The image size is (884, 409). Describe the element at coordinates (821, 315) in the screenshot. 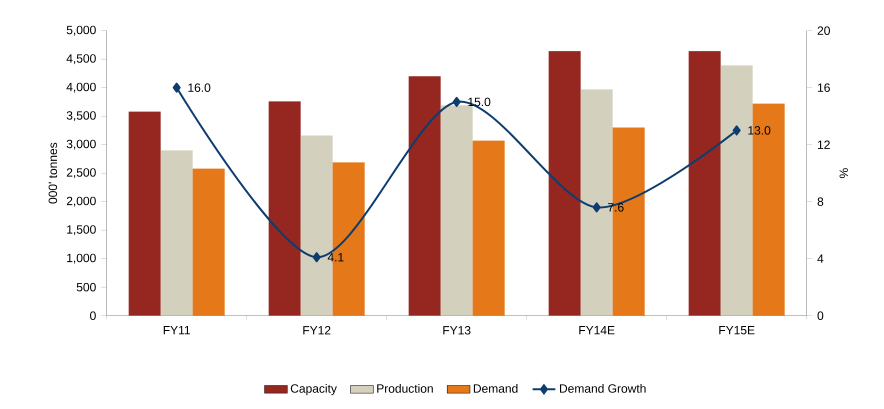

I see `y2-tick-label: 0` at that location.